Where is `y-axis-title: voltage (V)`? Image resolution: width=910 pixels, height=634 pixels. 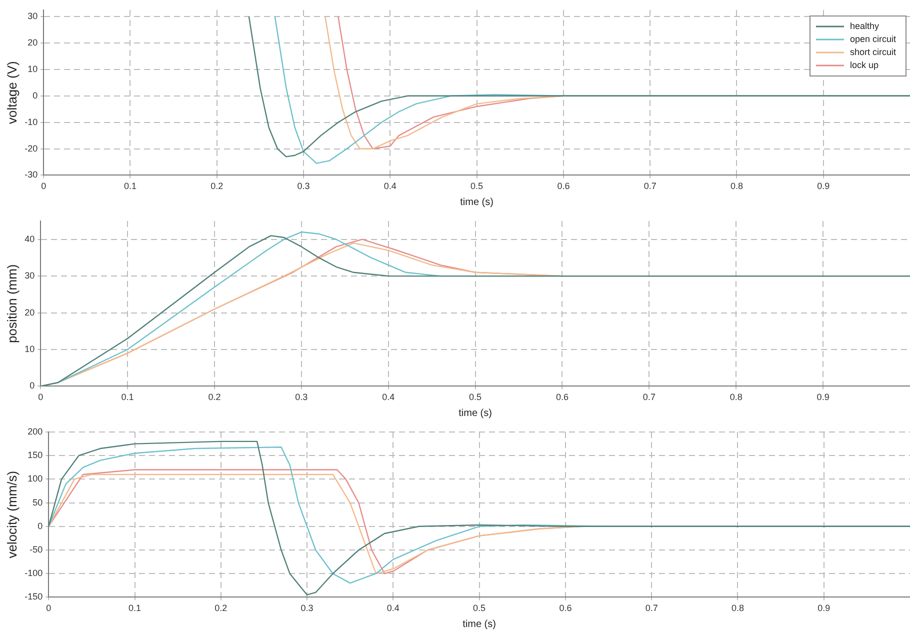
y-axis-title: voltage (V) is located at coordinates (12, 92).